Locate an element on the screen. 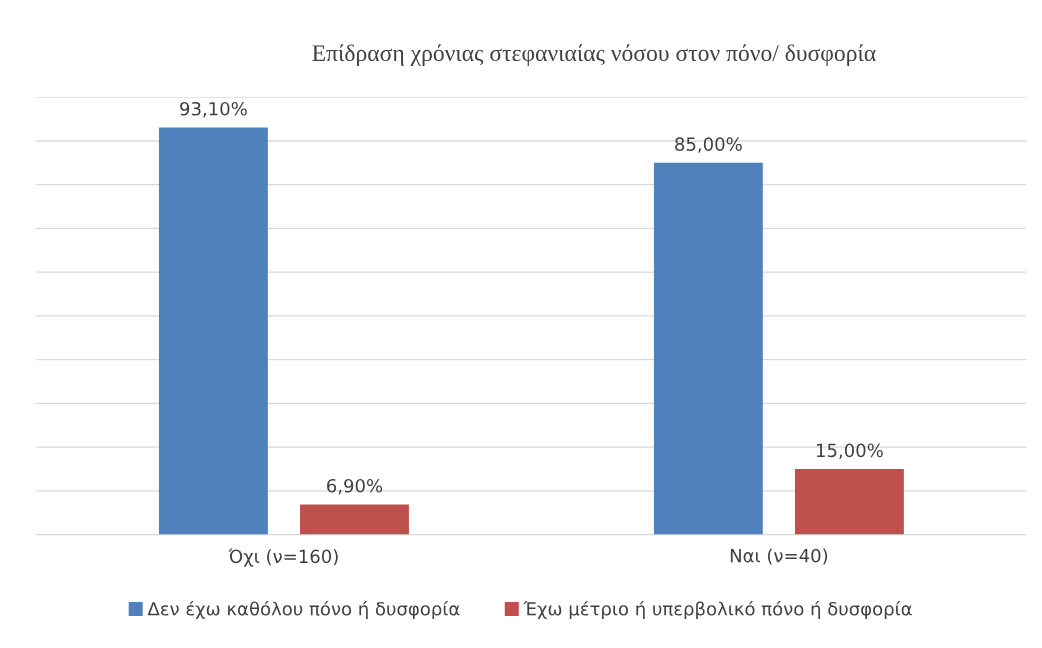  x-tick-label: Ναι (ν=40) is located at coordinates (779, 556).